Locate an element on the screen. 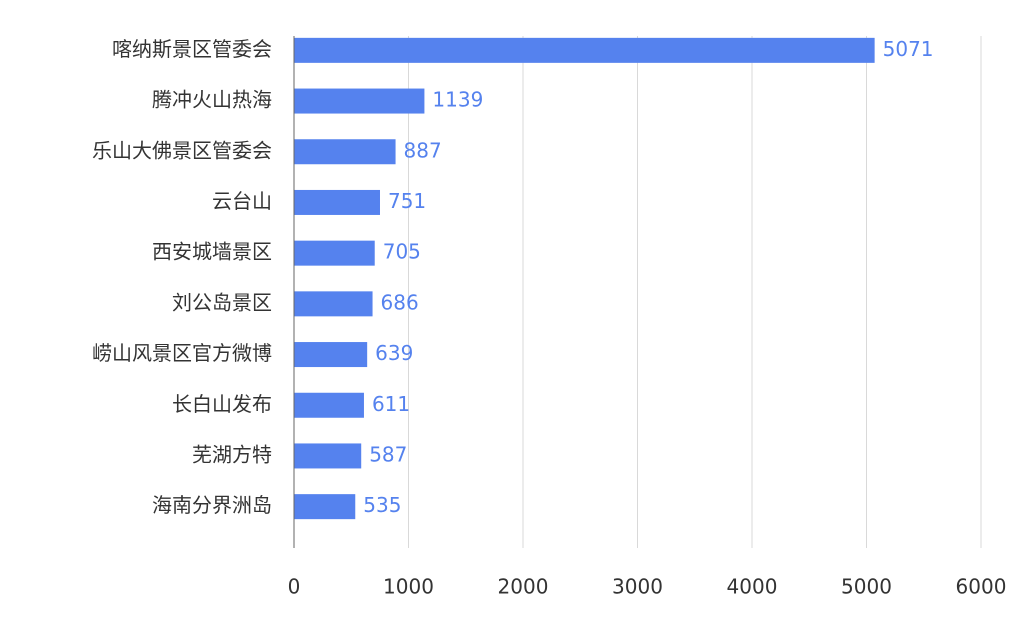 This screenshot has width=1034, height=628. category-label: 海南分界洲岛 is located at coordinates (212, 505).